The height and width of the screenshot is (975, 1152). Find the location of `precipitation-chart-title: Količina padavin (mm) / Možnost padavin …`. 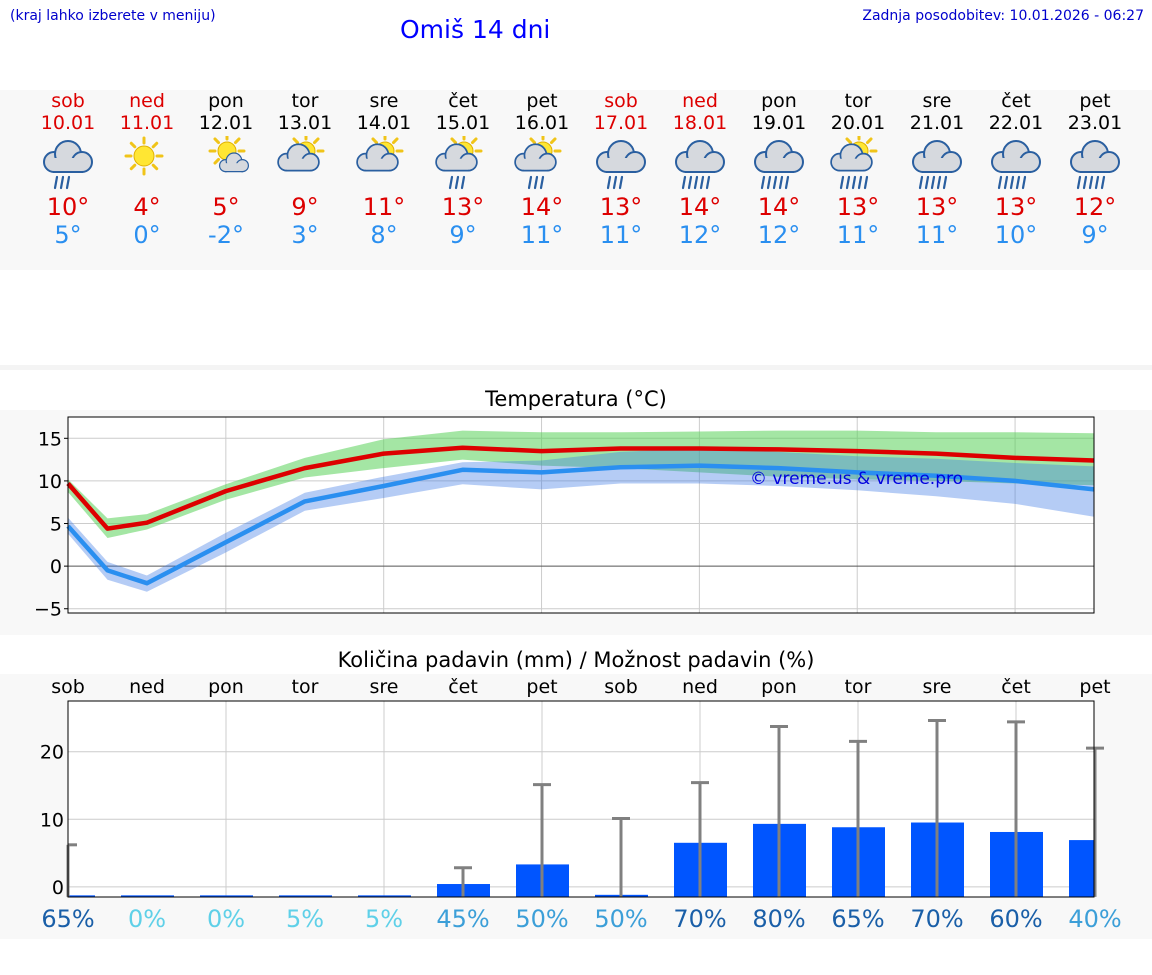

precipitation-chart-title: Količina padavin (mm) / Možnost padavin … is located at coordinates (576, 660).